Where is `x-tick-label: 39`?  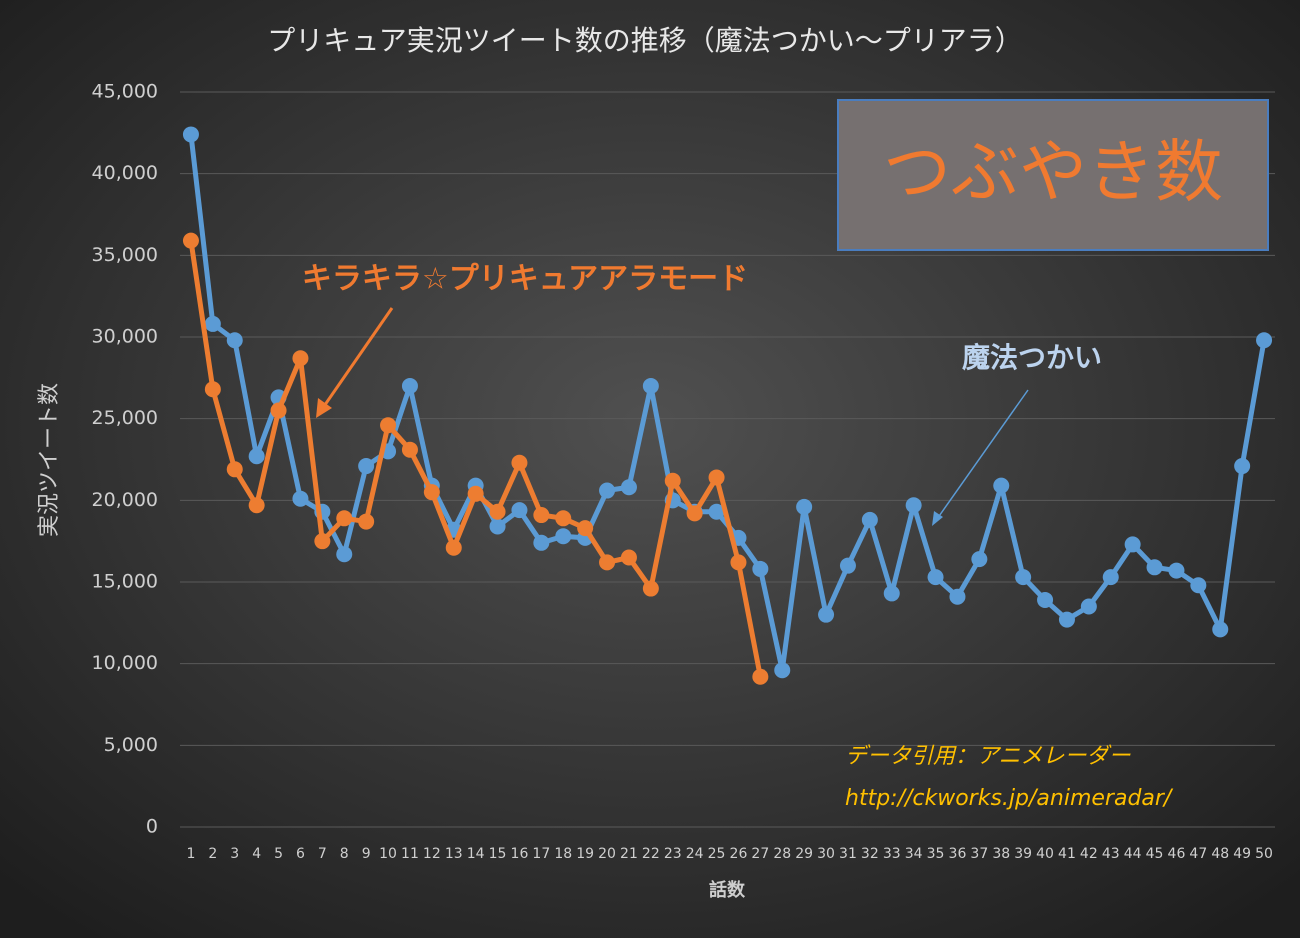 x-tick-label: 39 is located at coordinates (1023, 854).